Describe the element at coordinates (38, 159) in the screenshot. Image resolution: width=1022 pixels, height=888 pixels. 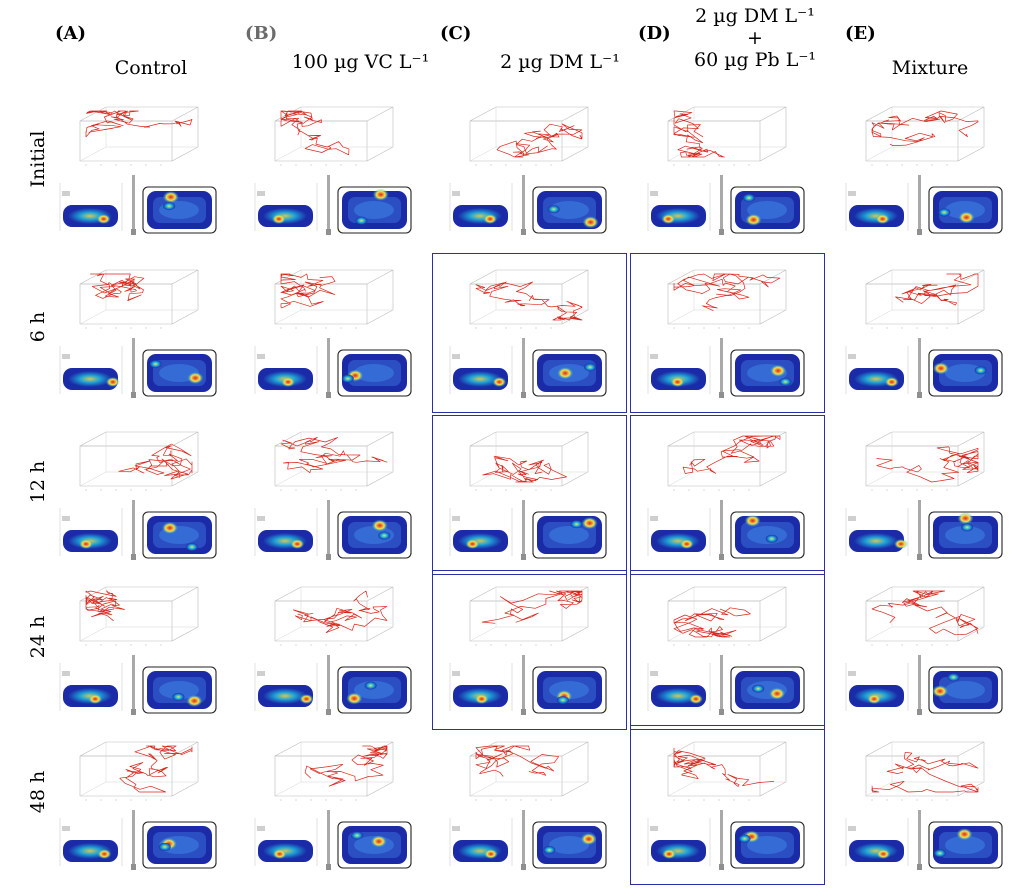
I see `row-label-initial: Initial` at that location.